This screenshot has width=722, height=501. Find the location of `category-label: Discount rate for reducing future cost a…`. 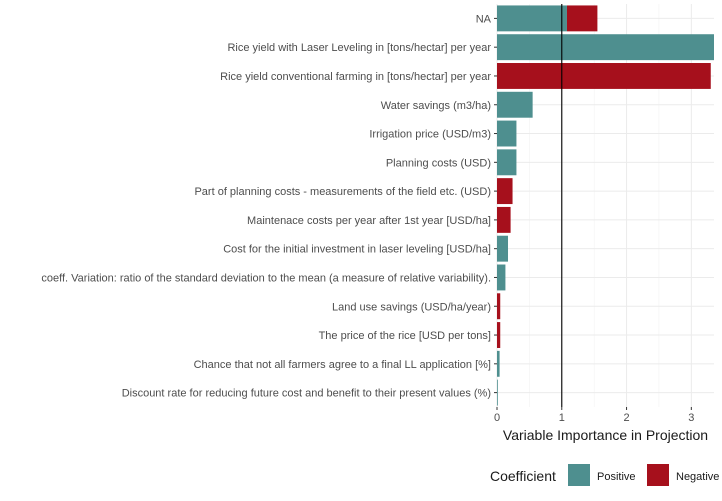

category-label: Discount rate for reducing future cost a… is located at coordinates (306, 394).